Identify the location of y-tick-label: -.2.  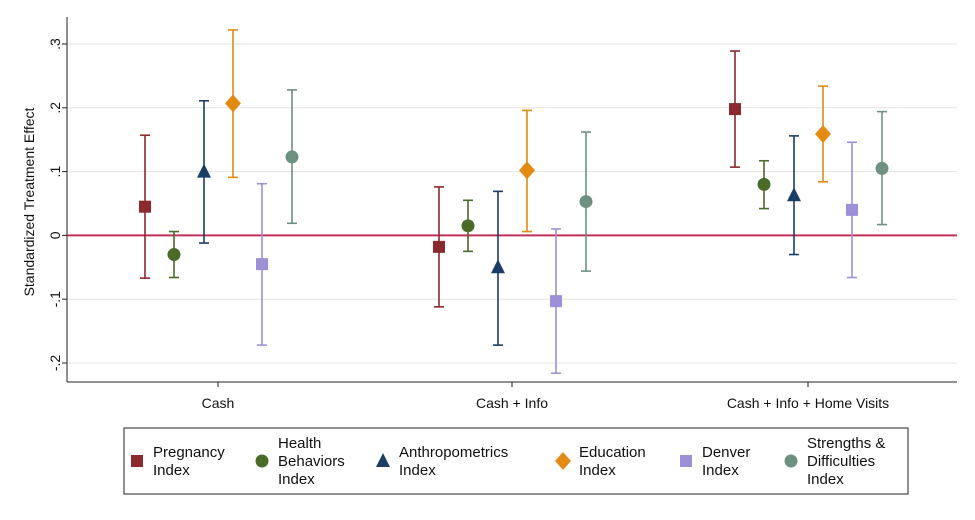
(55, 363).